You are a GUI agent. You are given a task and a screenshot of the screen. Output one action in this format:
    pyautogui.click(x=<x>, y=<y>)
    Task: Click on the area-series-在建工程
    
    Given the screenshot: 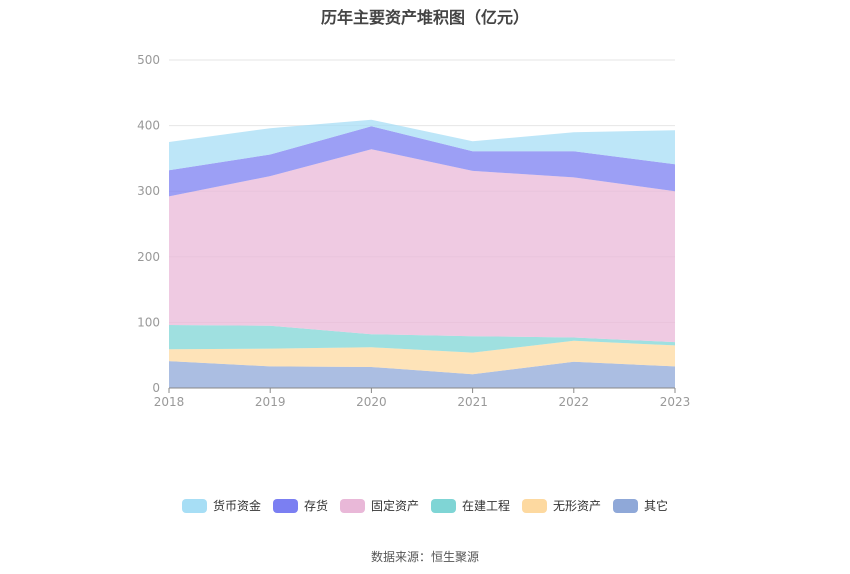 What is the action you would take?
    pyautogui.click(x=422, y=339)
    